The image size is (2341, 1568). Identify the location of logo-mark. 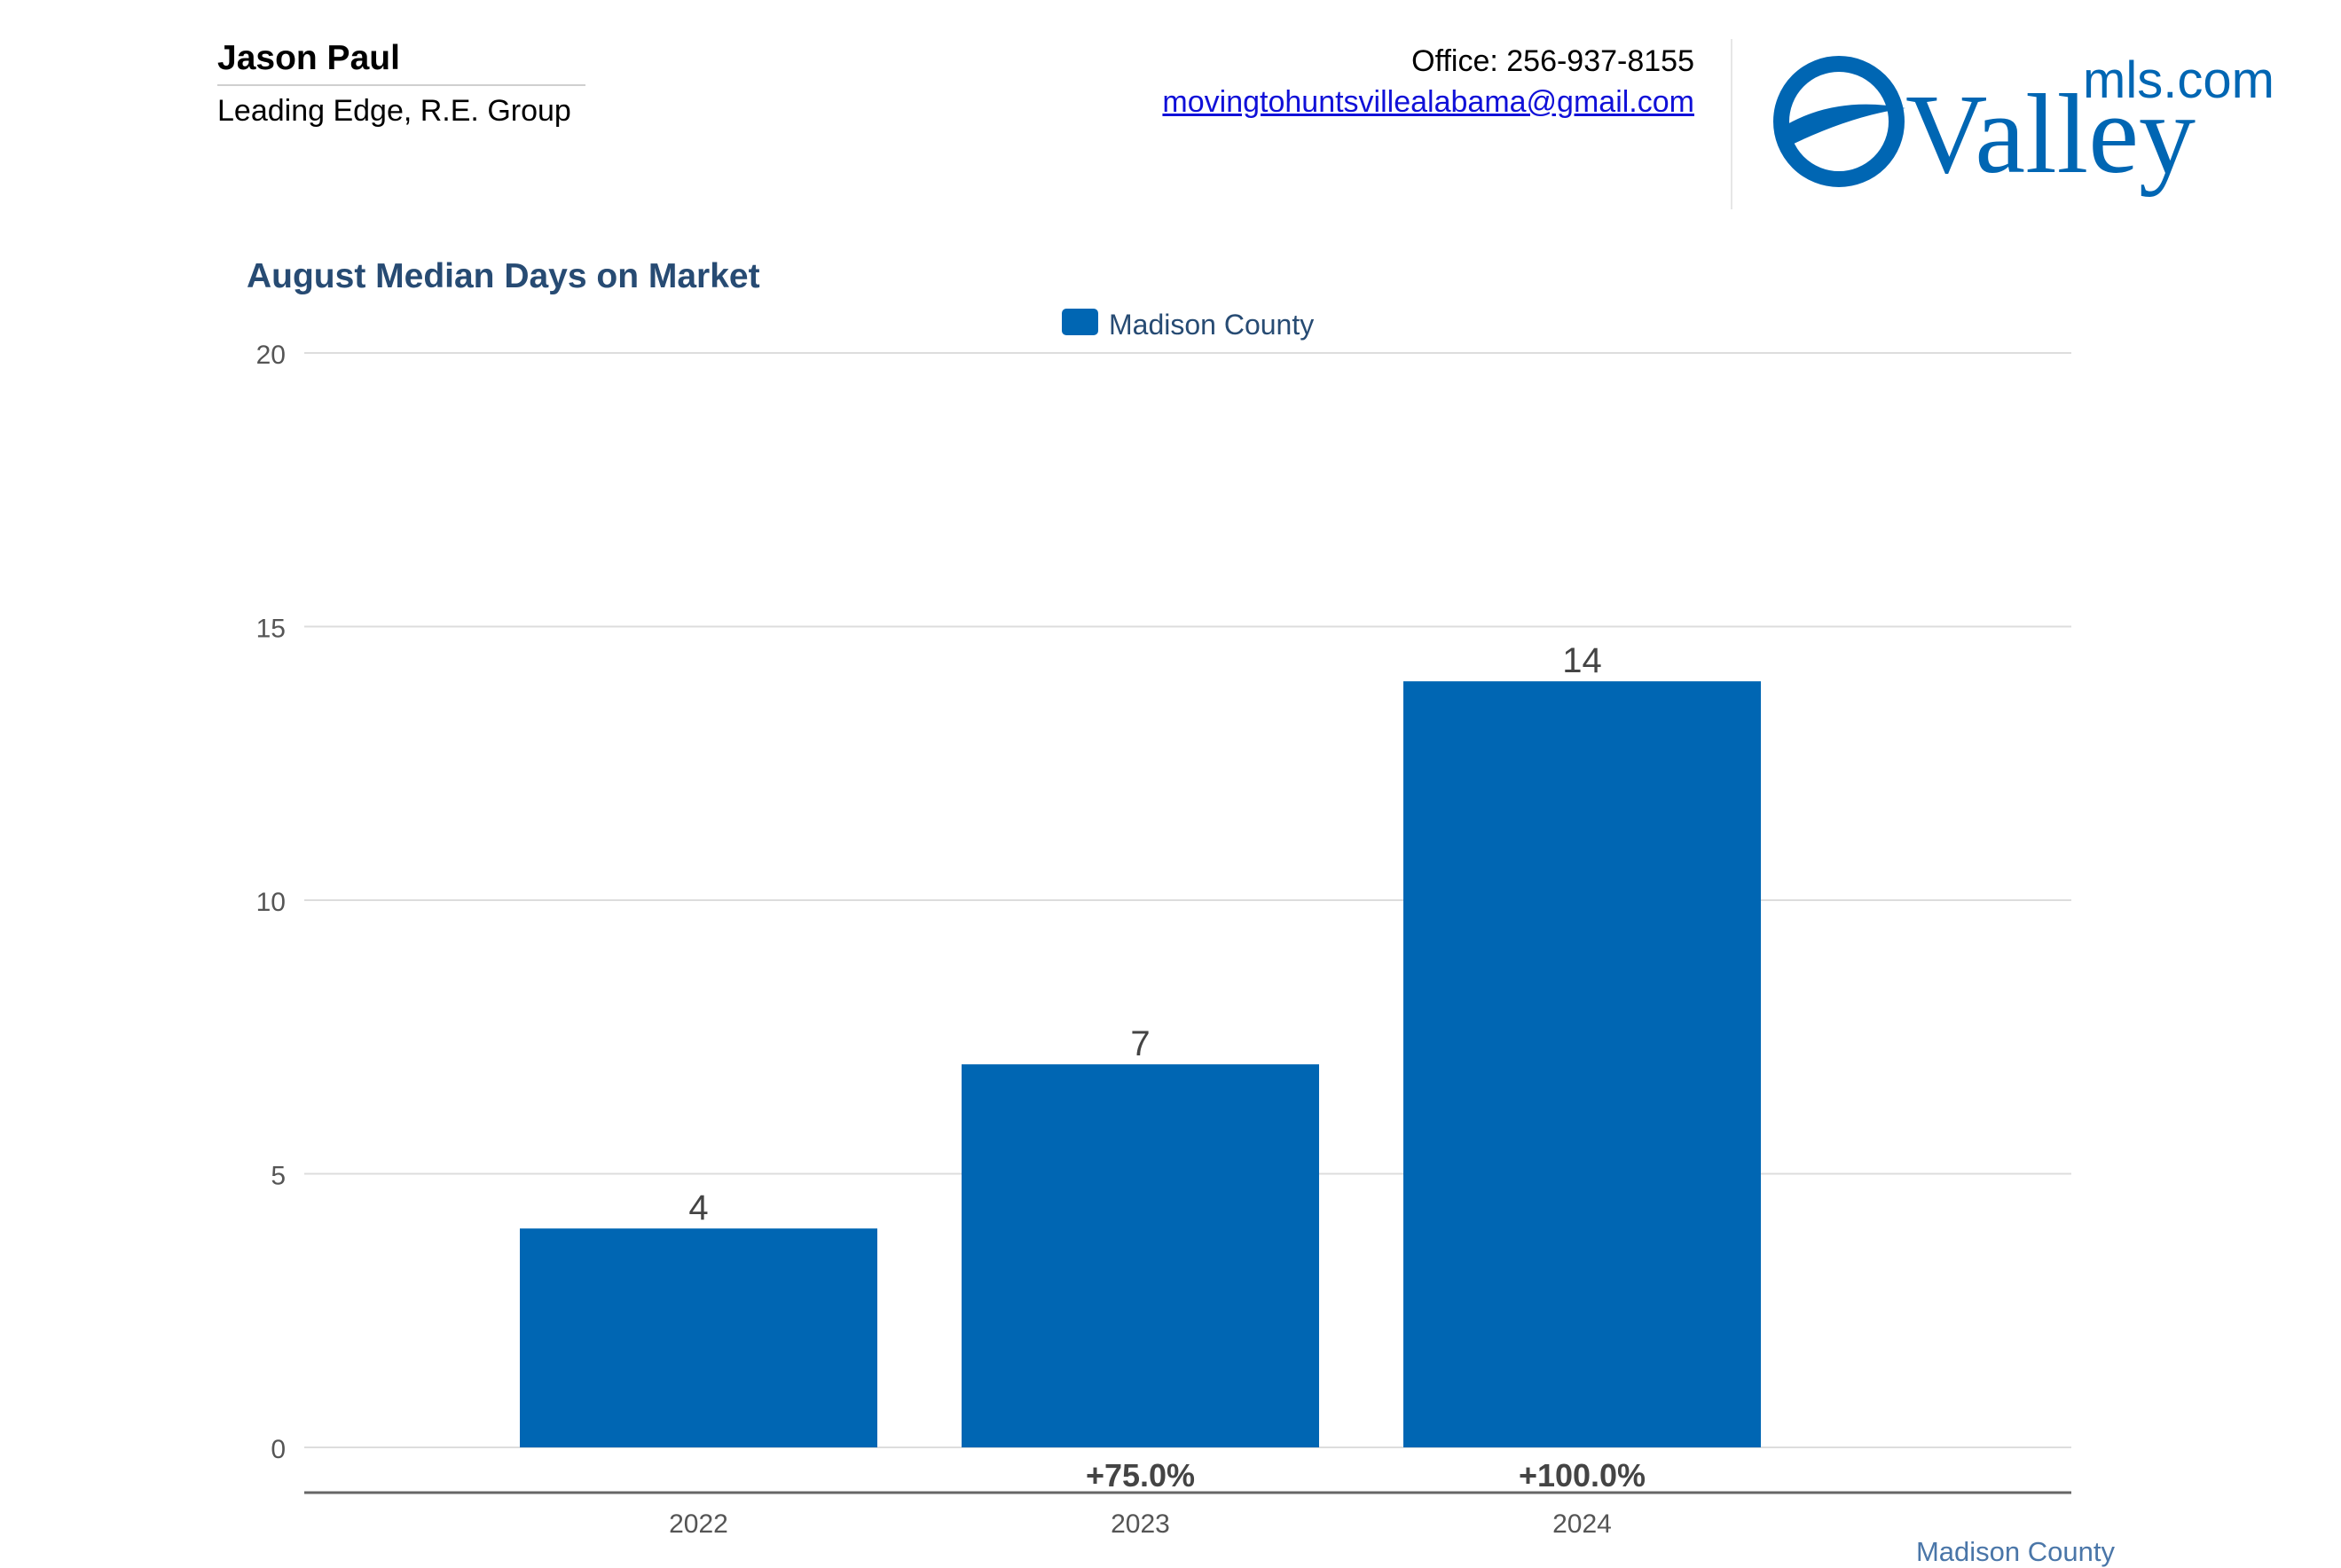
(1839, 121).